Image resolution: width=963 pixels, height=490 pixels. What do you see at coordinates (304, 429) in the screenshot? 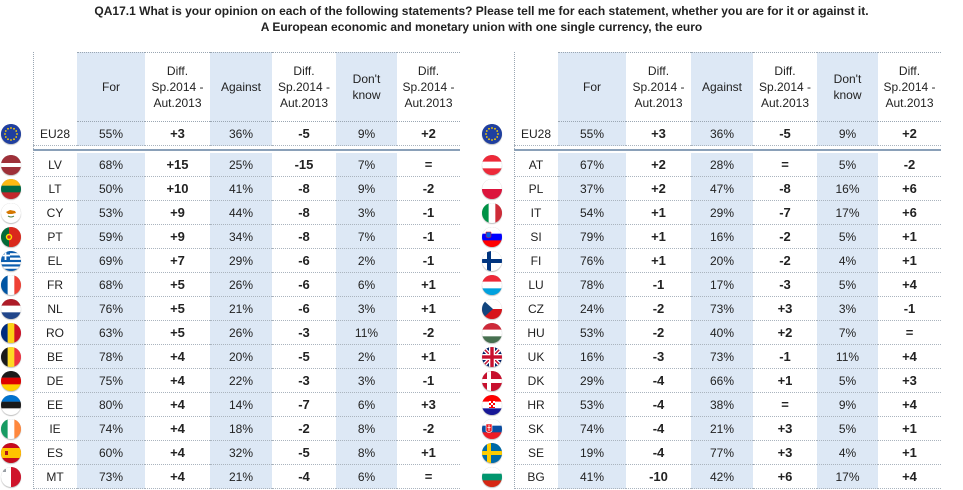
I see `cell-d2: -2` at bounding box center [304, 429].